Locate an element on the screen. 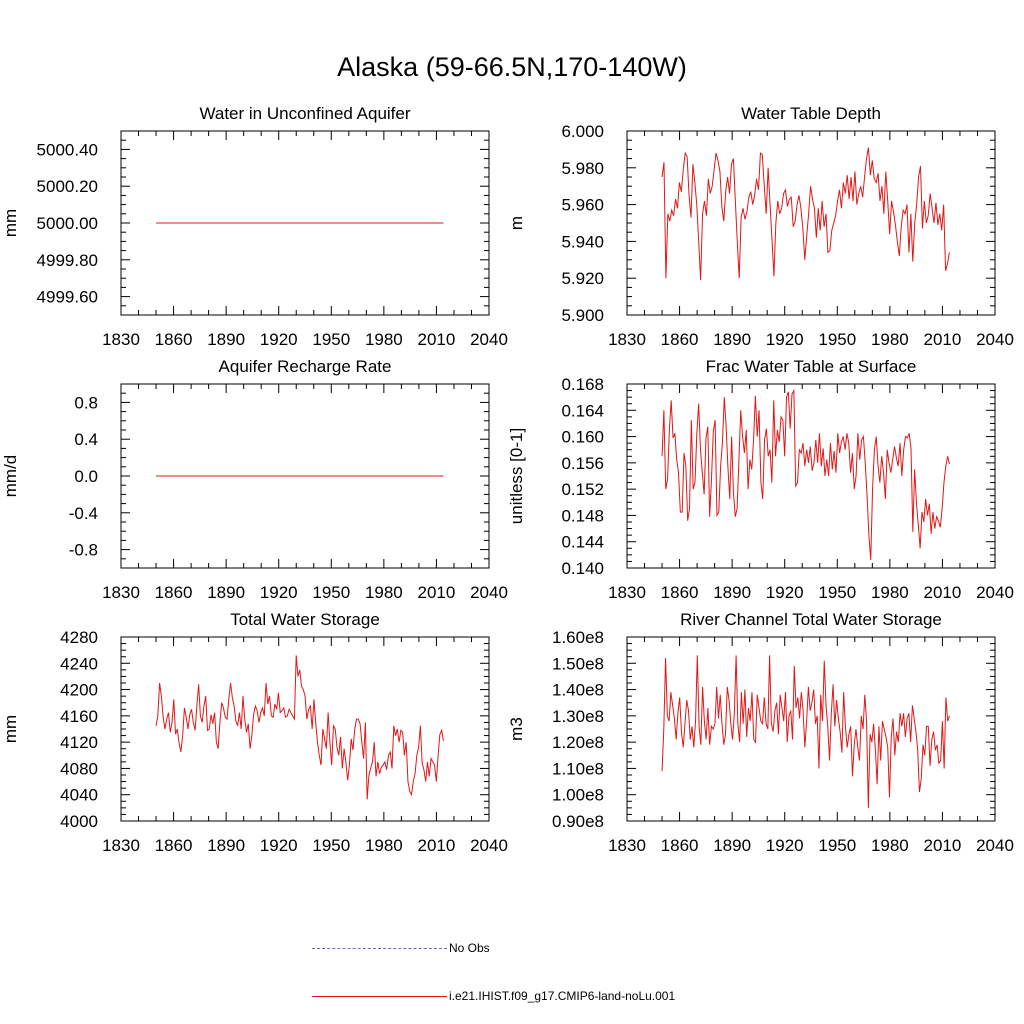 This screenshot has width=1024, height=1024. panel-title: Frac Water Table at Surface is located at coordinates (811, 366).